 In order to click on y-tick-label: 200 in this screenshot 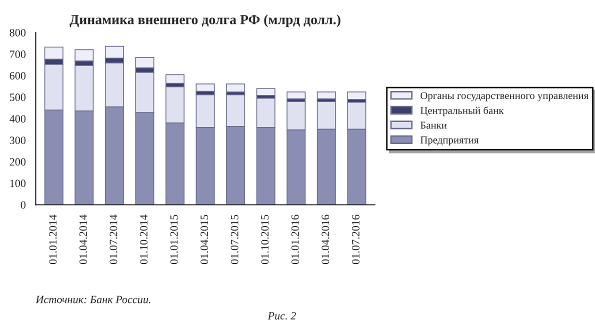, I will do `click(18, 162)`.